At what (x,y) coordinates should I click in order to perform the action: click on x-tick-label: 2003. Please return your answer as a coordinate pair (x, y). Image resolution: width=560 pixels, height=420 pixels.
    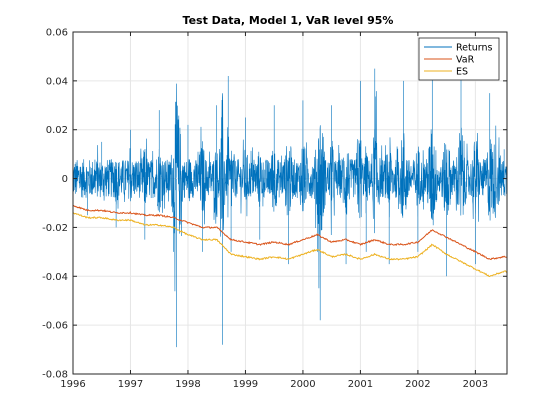
    Looking at the image, I should click on (475, 384).